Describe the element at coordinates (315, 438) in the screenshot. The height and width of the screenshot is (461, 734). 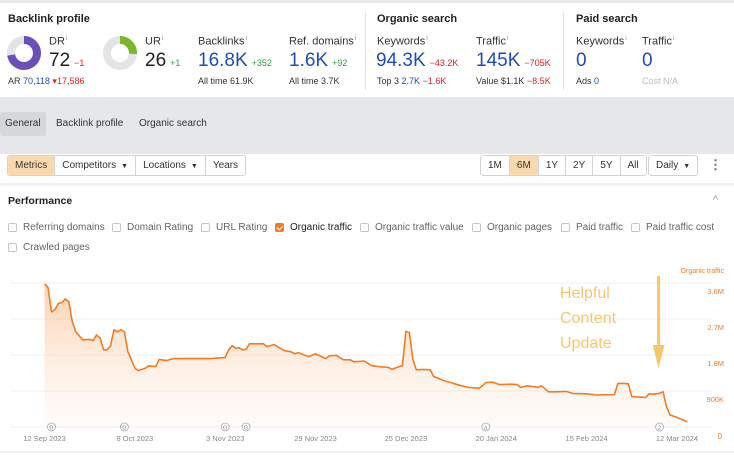
I see `x-tick-label: 29 Nov 2023` at that location.